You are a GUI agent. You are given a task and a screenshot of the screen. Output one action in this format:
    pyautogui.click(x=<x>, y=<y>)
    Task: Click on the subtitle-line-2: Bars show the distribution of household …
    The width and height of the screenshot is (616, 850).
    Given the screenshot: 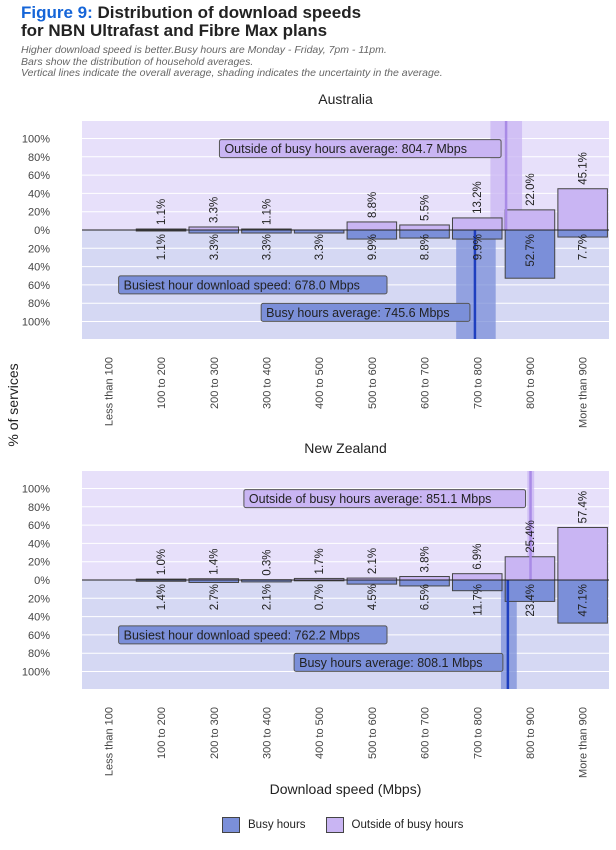 What is the action you would take?
    pyautogui.click(x=137, y=61)
    